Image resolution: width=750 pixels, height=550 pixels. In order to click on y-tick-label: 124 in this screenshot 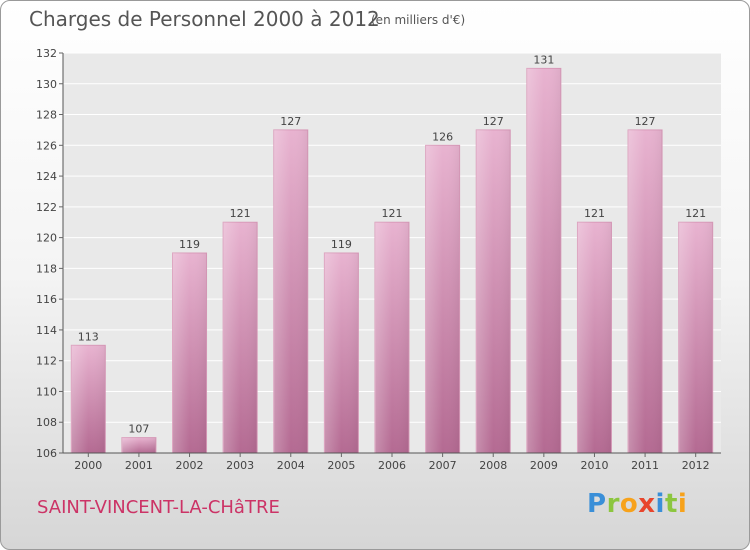, I will do `click(46, 176)`.